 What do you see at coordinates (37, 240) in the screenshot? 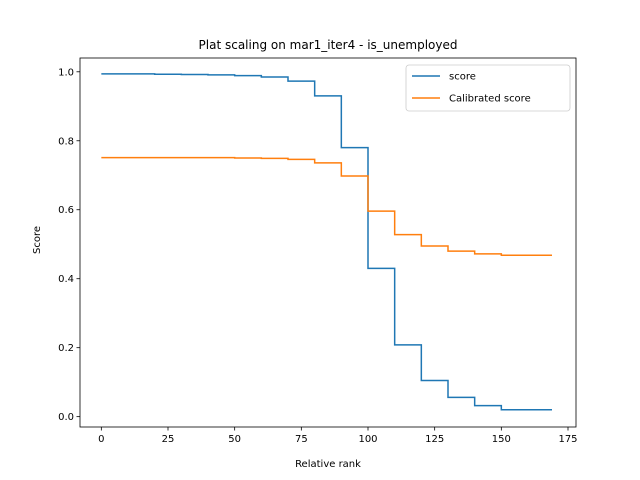
I see `y-axis-label: Score` at bounding box center [37, 240].